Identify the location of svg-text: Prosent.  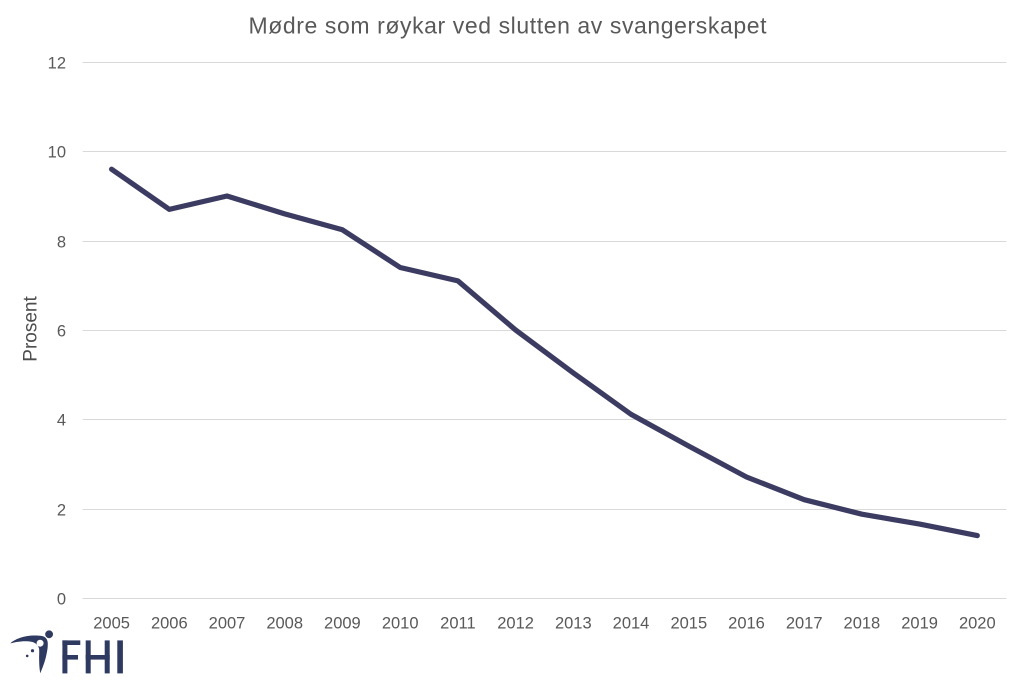
(31, 329).